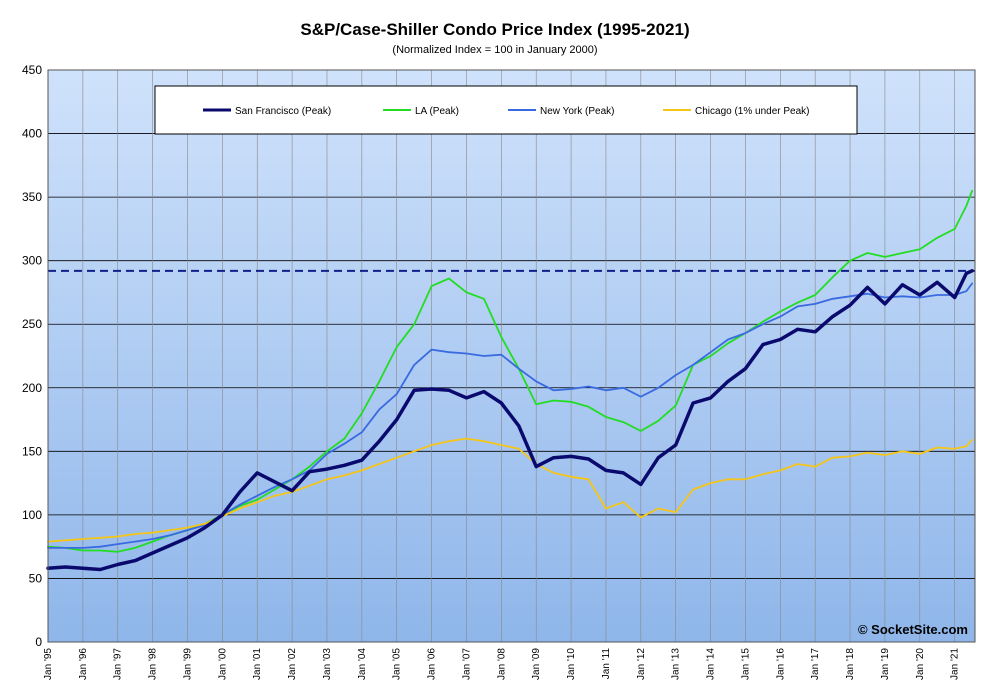 The image size is (990, 700). Describe the element at coordinates (32, 134) in the screenshot. I see `y-tick-label: 400` at that location.